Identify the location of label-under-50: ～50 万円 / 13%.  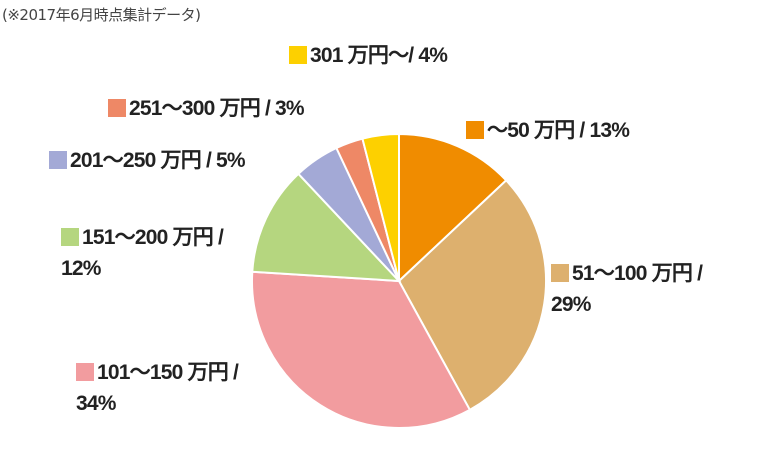
(548, 130).